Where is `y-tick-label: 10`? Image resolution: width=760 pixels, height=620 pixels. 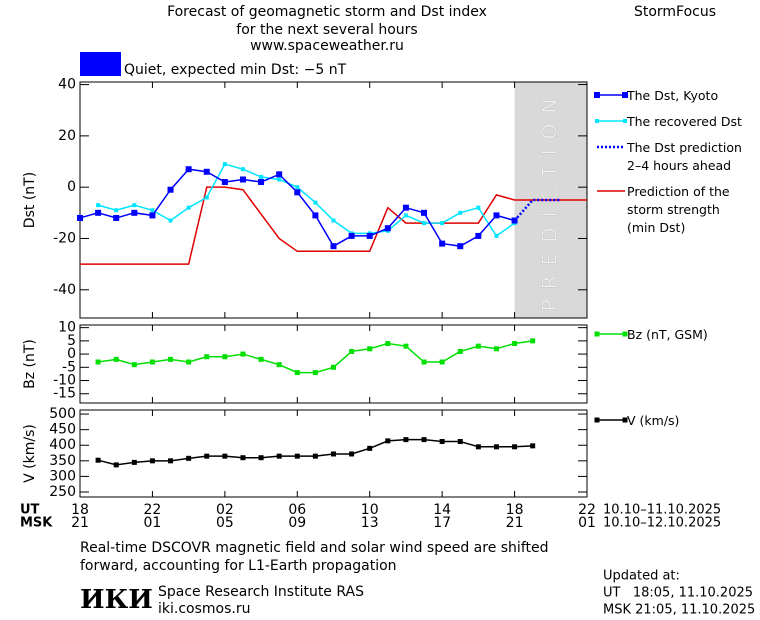 y-tick-label: 10 is located at coordinates (67, 328).